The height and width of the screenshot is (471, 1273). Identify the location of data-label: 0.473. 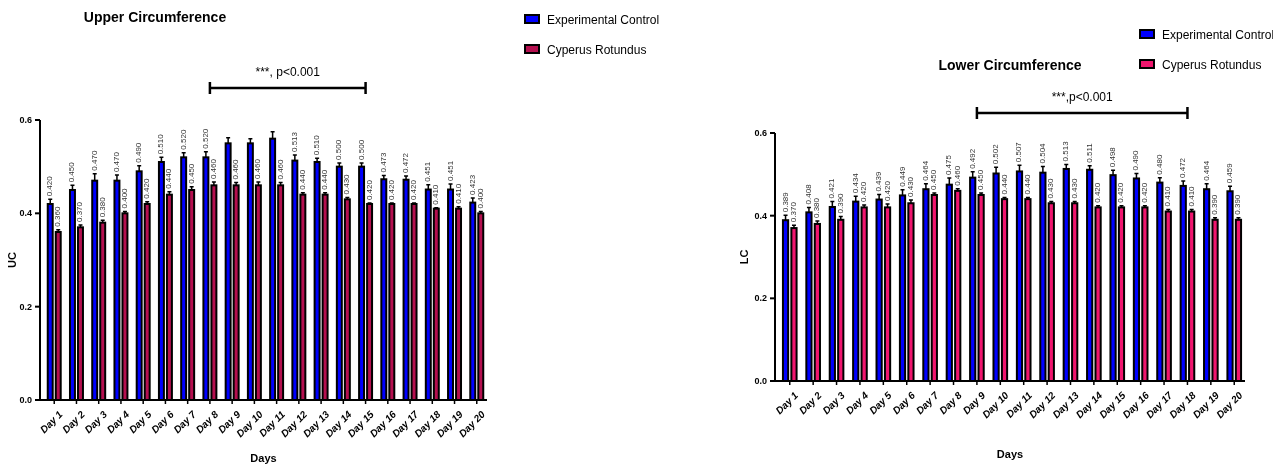
(383, 162).